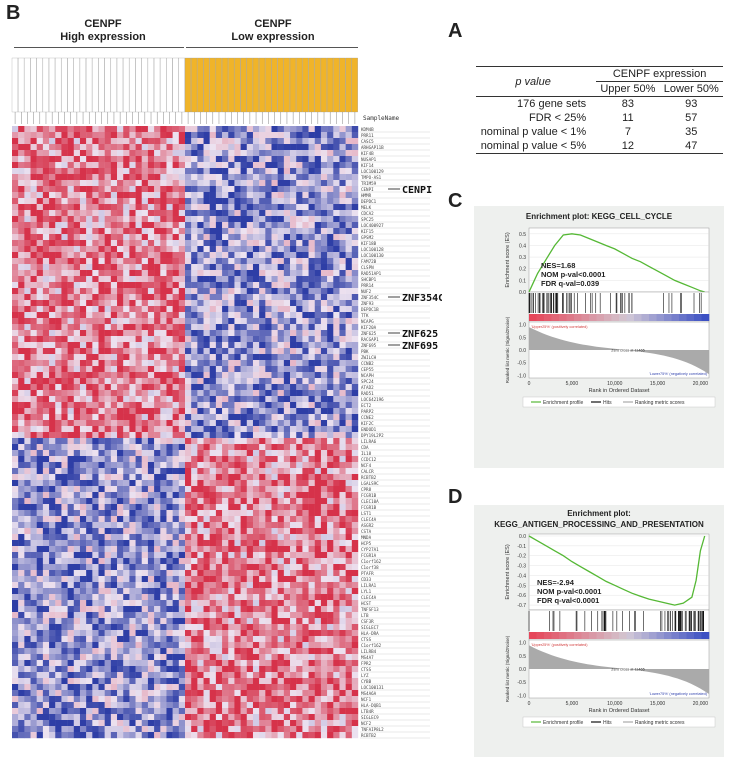 The image size is (742, 761). Describe the element at coordinates (231, 85) in the screenshot. I see `sample-header-cell` at that location.